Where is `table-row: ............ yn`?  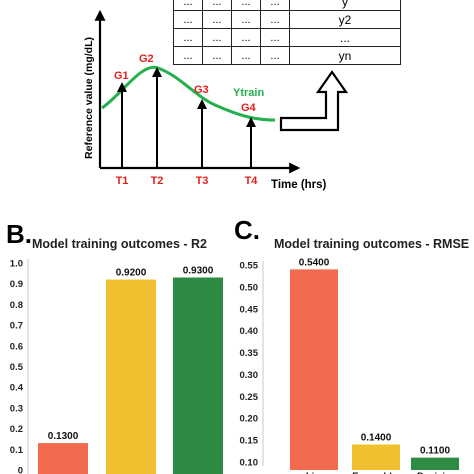 table-row: ............ yn is located at coordinates (287, 55).